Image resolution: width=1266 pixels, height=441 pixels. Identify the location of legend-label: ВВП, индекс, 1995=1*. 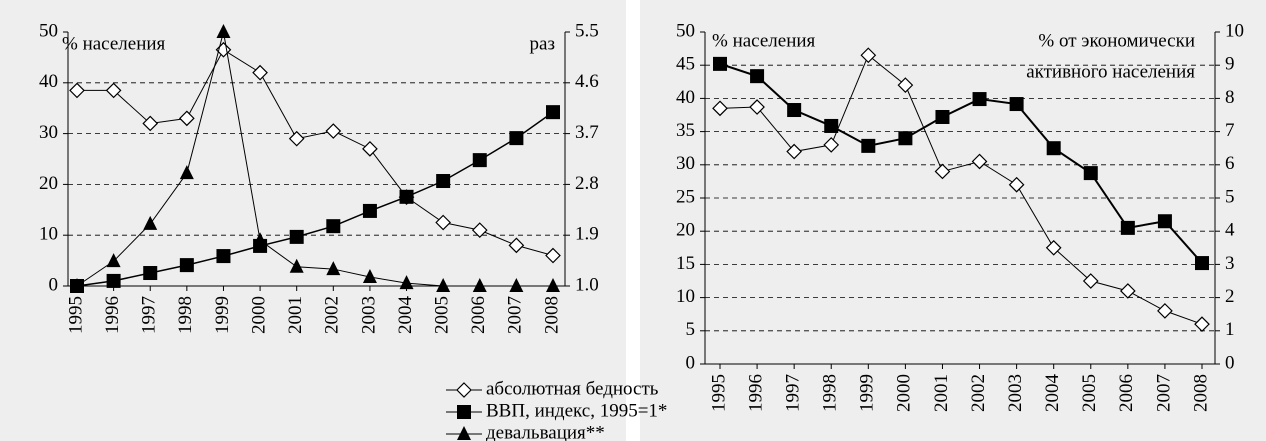
(576, 410).